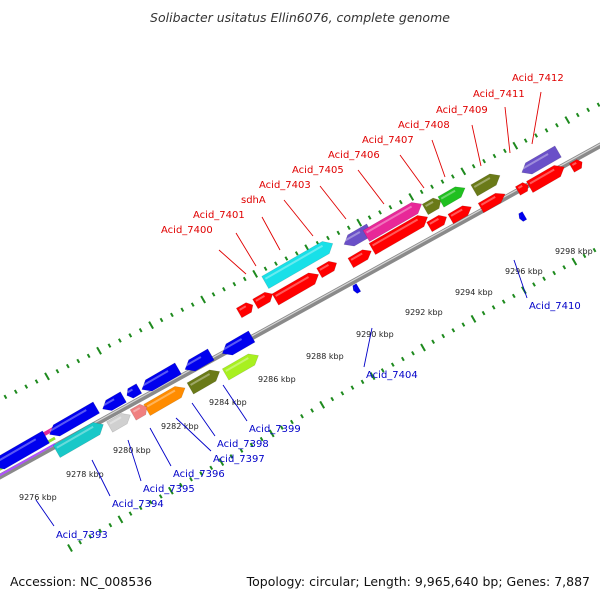 This screenshot has width=600, height=600. Describe the element at coordinates (357, 288) in the screenshot. I see `gene-reverse-acid7404` at that location.